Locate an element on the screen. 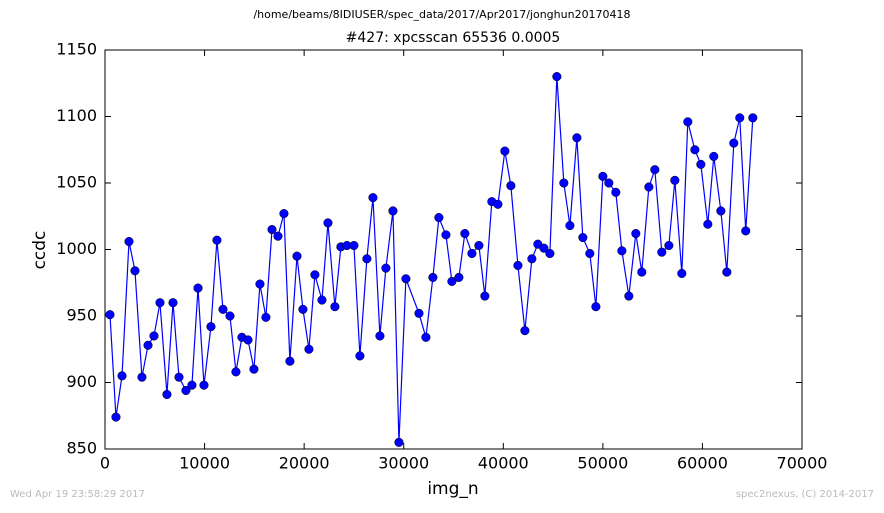 The image size is (884, 513). y-axis-label: ccdc is located at coordinates (40, 250).